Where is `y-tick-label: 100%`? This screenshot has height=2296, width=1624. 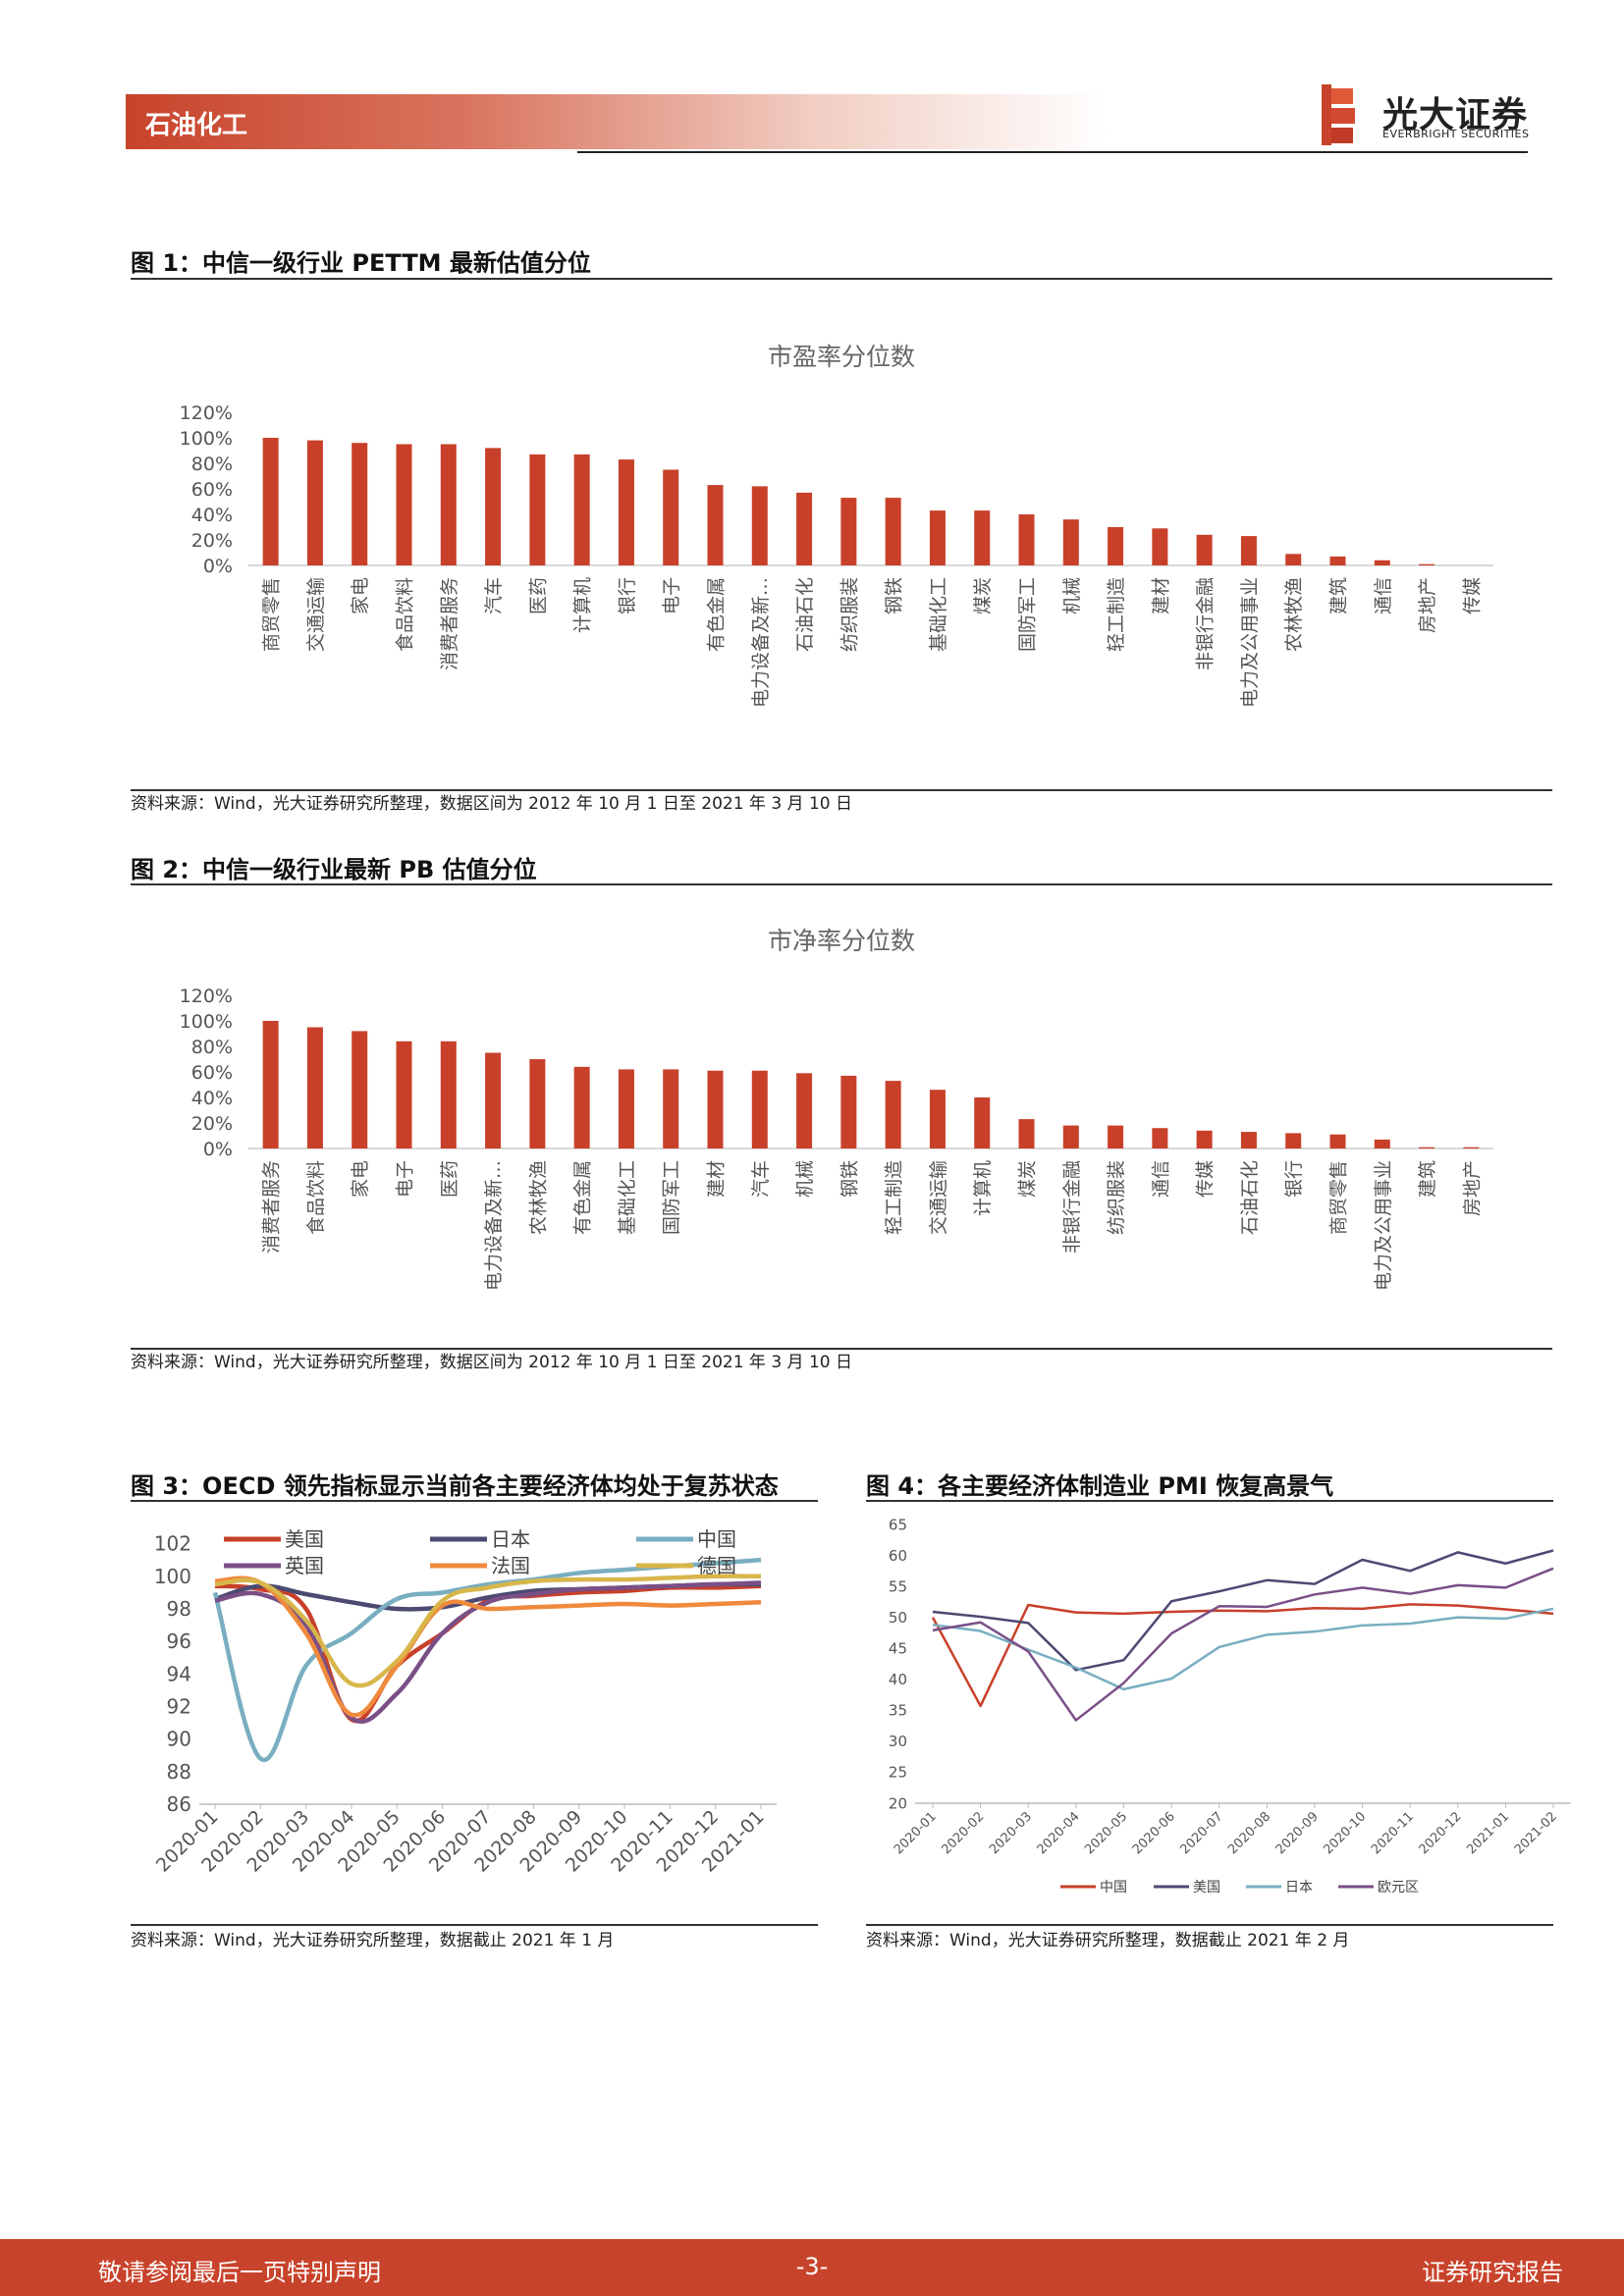 y-tick-label: 100% is located at coordinates (206, 1022).